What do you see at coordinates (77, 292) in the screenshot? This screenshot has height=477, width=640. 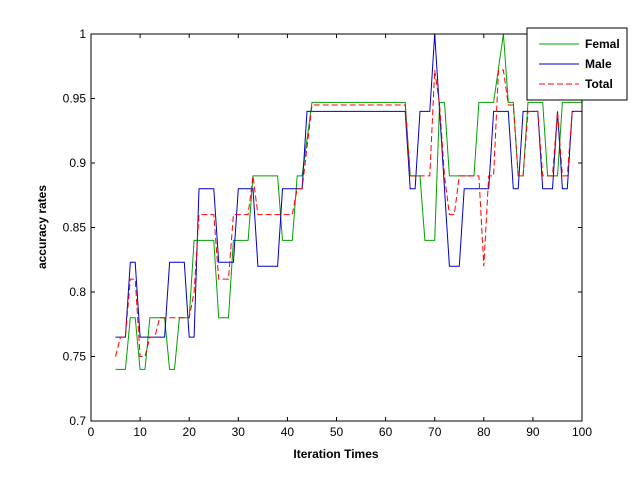 I see `y-tick-label: 0.8` at bounding box center [77, 292].